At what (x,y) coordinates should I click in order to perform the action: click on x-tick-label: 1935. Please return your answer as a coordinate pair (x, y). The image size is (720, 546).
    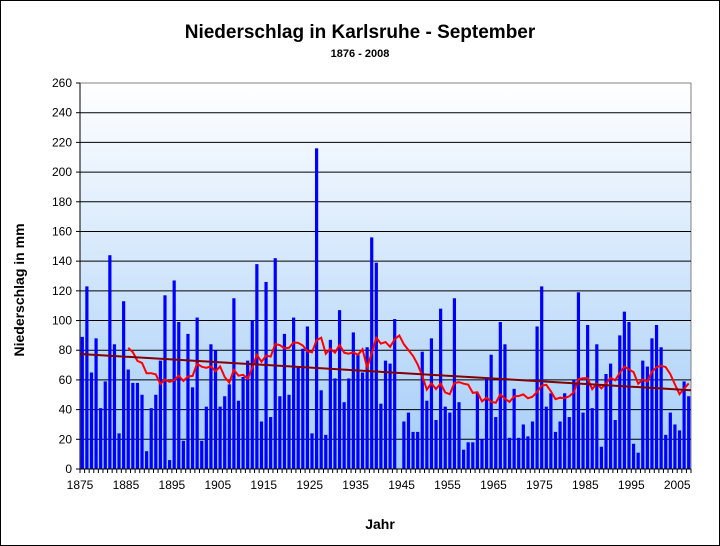
    Looking at the image, I should click on (355, 485).